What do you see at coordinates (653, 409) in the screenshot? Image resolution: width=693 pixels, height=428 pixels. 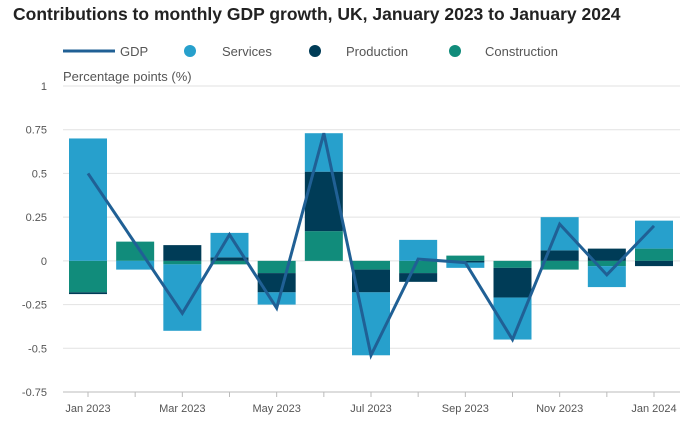 I see `x-tick-label: Jan 2024` at bounding box center [653, 409].